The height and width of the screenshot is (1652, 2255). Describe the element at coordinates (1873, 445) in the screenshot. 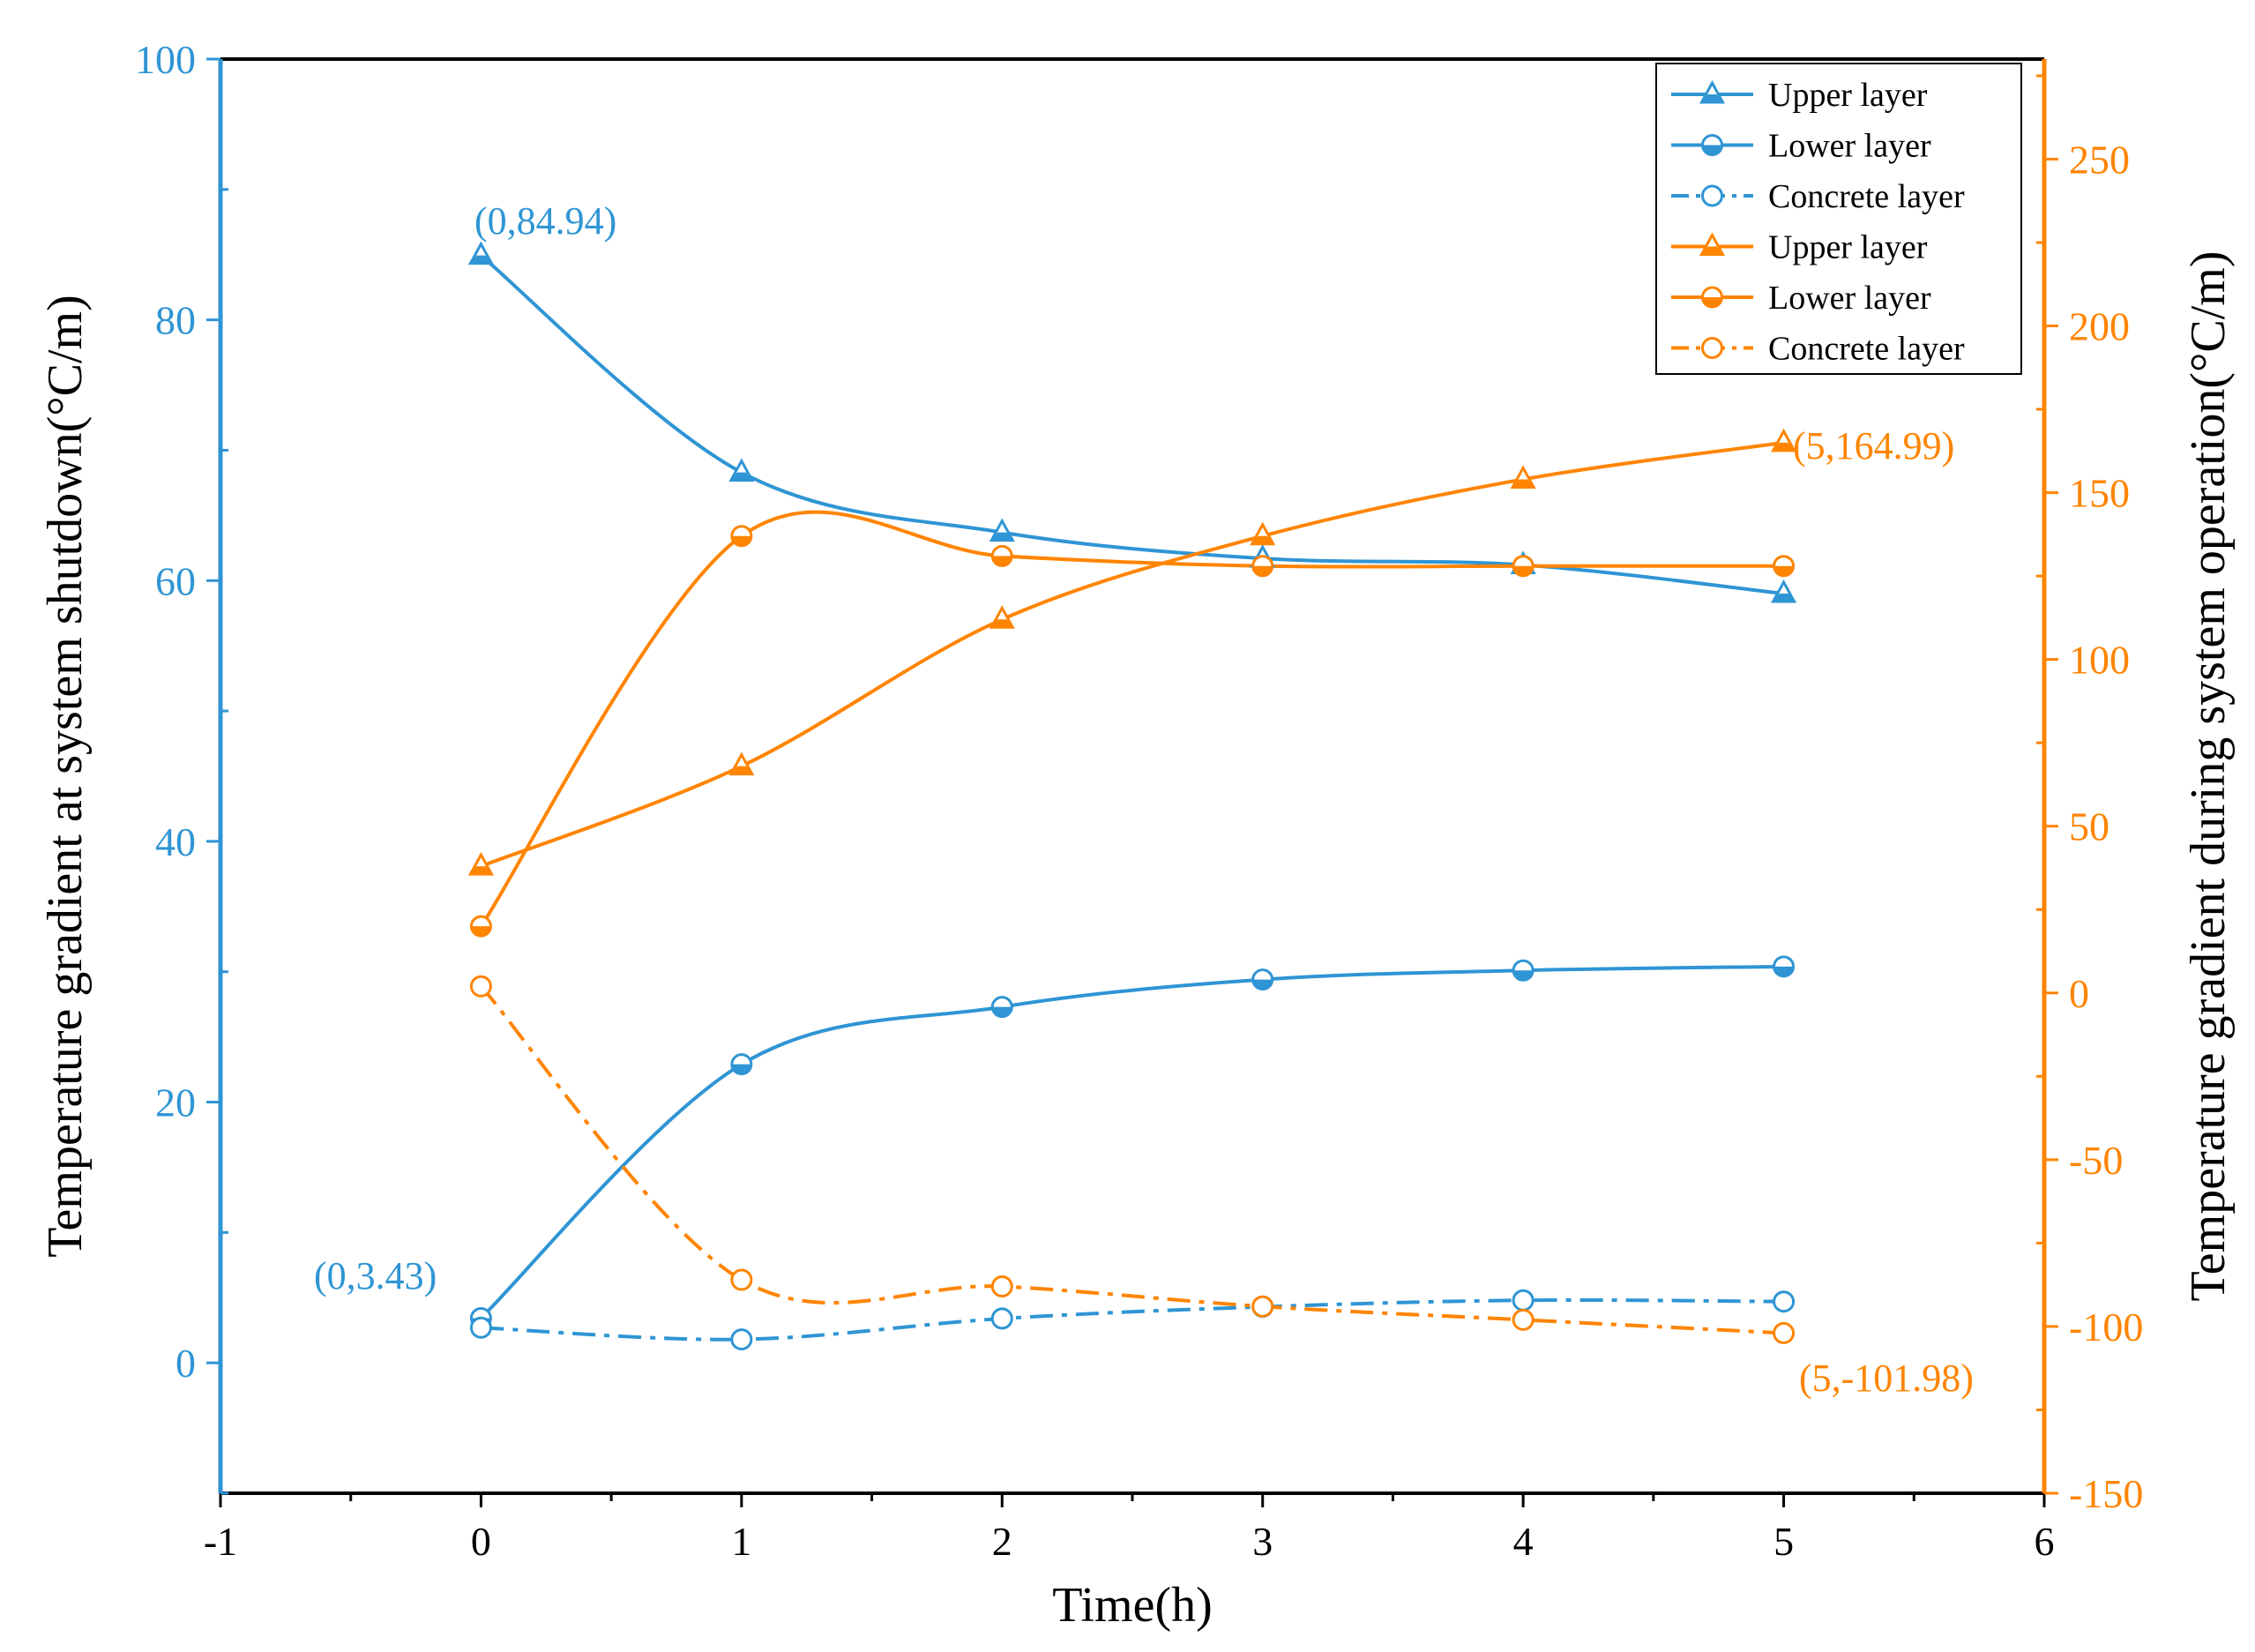

I see `annotation-upper-end: (5,164.99)` at that location.